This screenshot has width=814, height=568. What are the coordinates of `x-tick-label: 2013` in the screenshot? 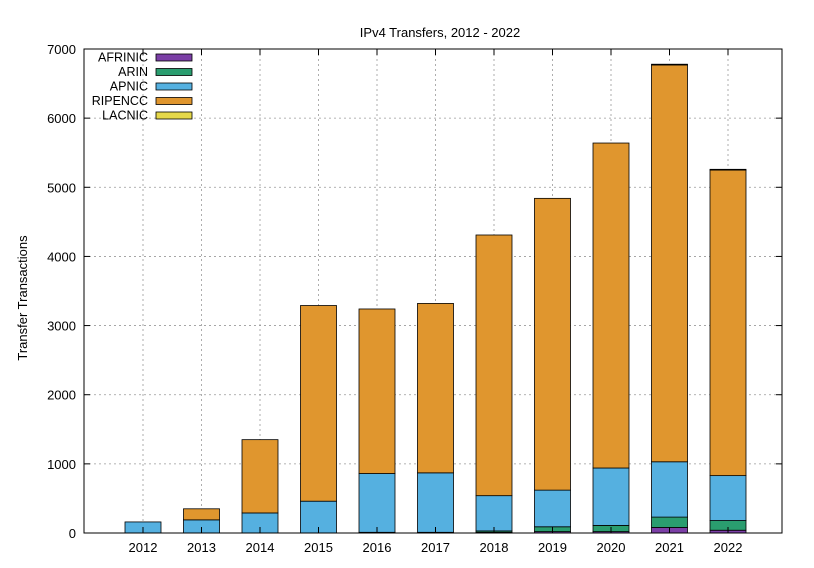 It's located at (201, 547).